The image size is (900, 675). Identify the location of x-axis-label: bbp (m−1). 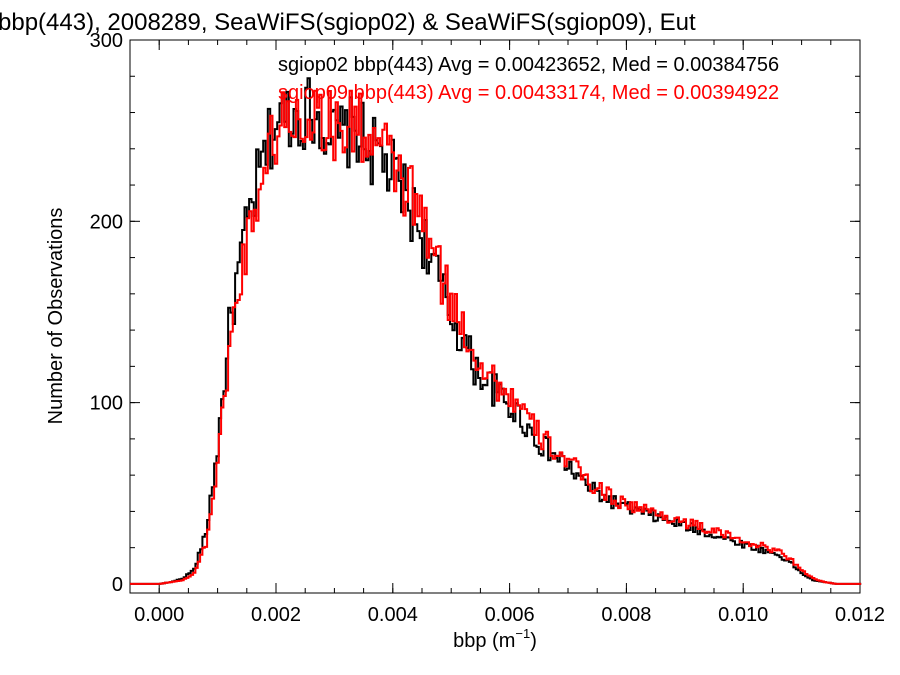
(495, 639).